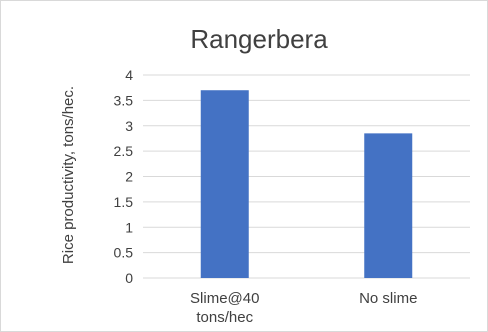  What do you see at coordinates (224, 317) in the screenshot?
I see `x-category-label-line: tons/hec` at bounding box center [224, 317].